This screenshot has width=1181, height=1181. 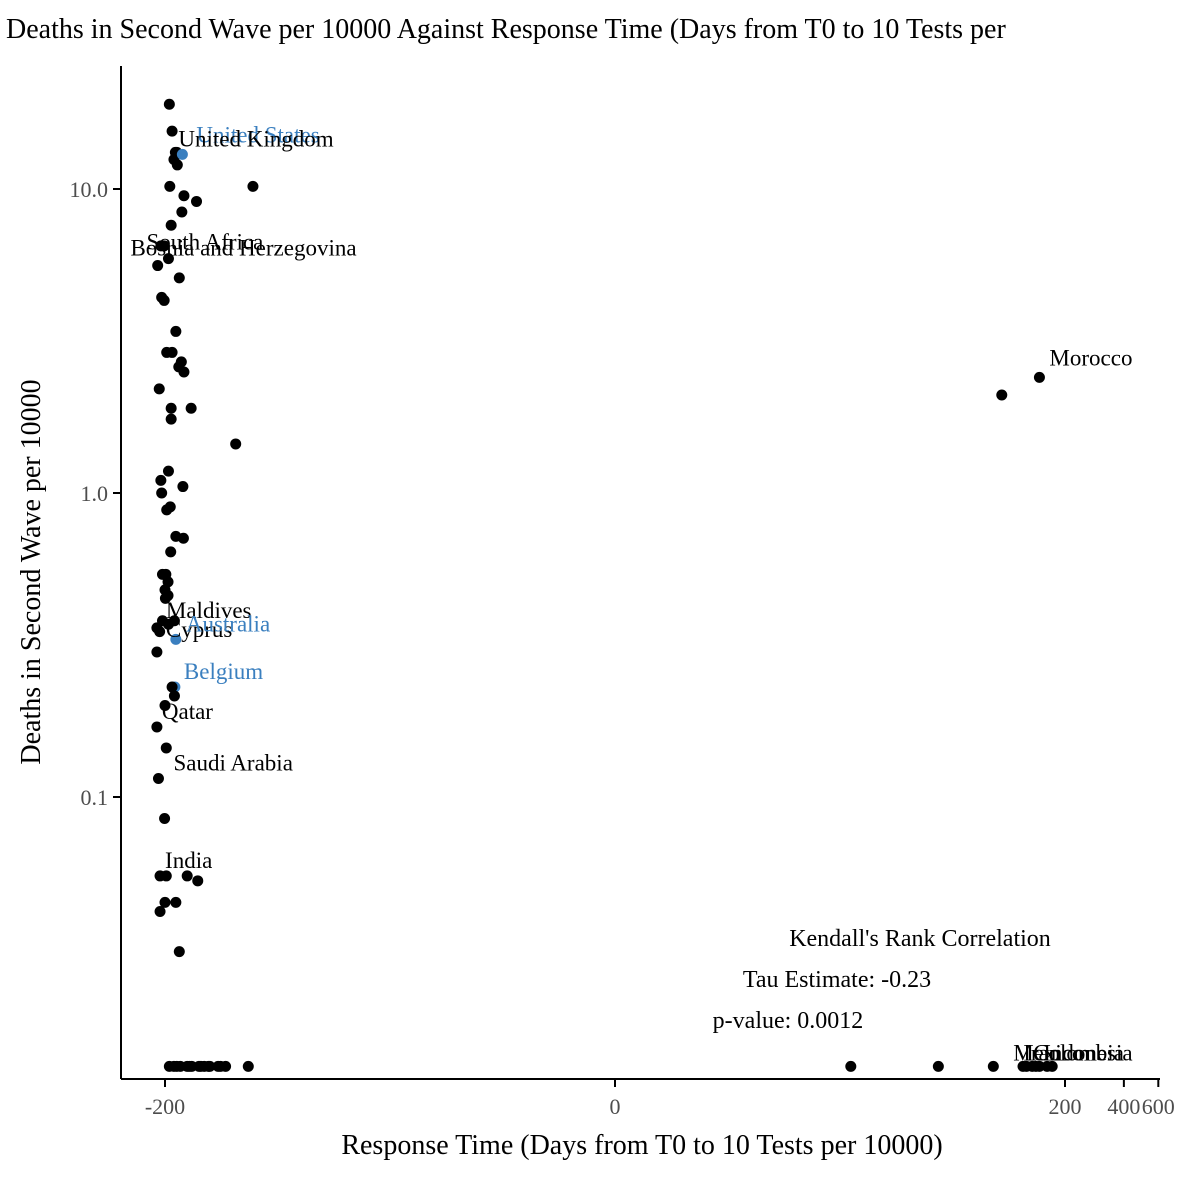 What do you see at coordinates (223, 671) in the screenshot?
I see `point-label: Belgium` at bounding box center [223, 671].